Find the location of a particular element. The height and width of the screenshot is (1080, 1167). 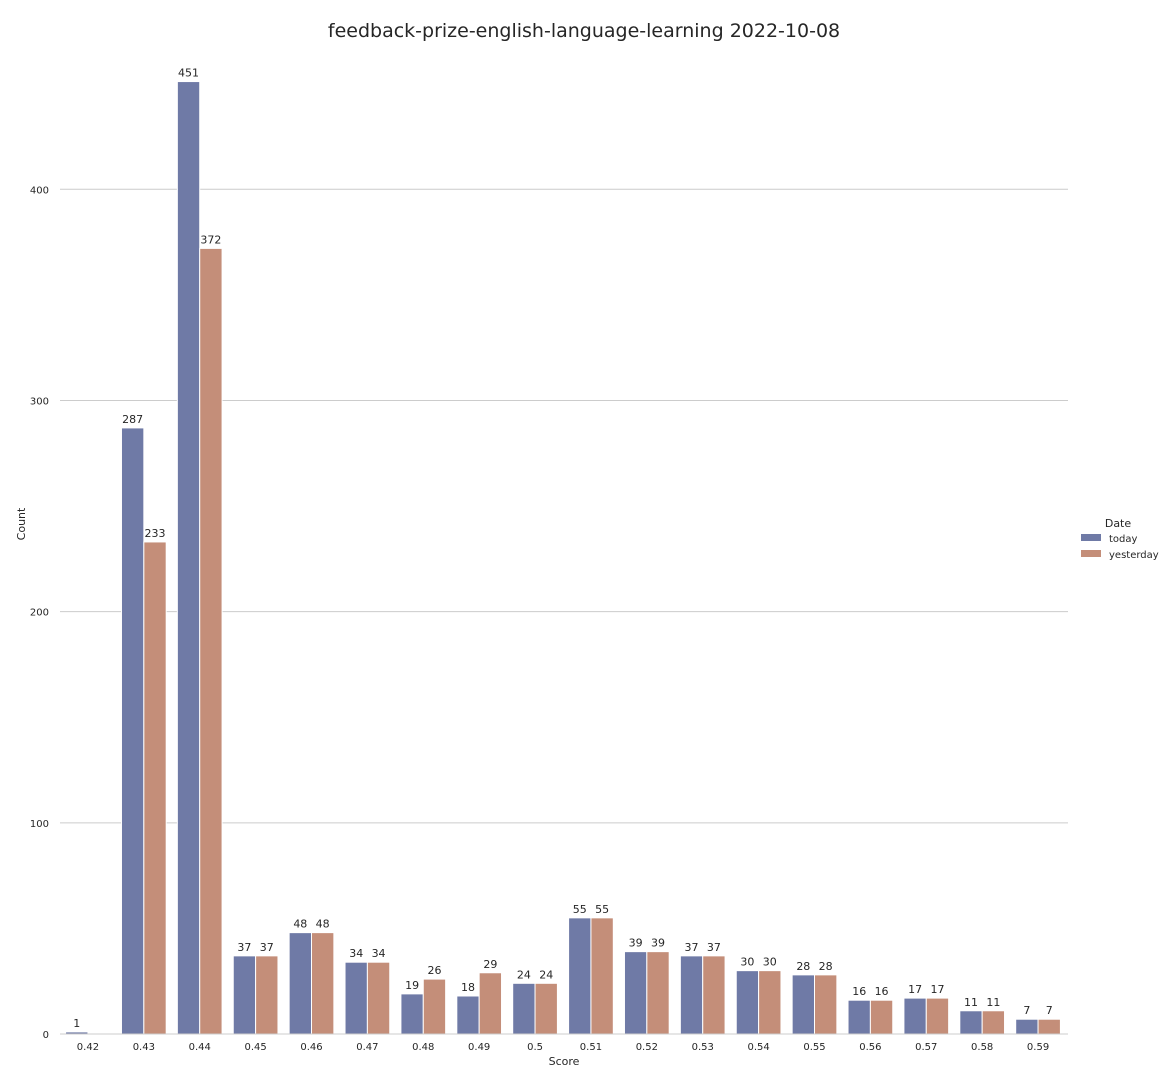

bar-yesterday-0.5 is located at coordinates (546, 1008).